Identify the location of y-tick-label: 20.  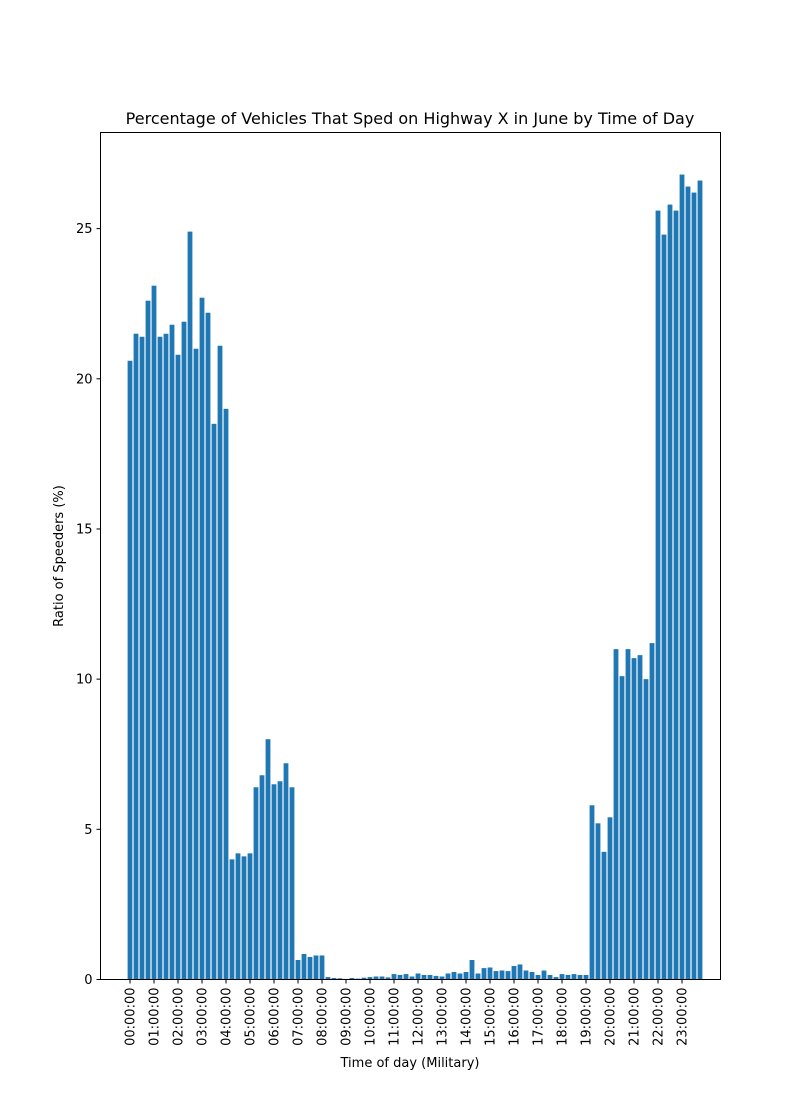
(84, 379).